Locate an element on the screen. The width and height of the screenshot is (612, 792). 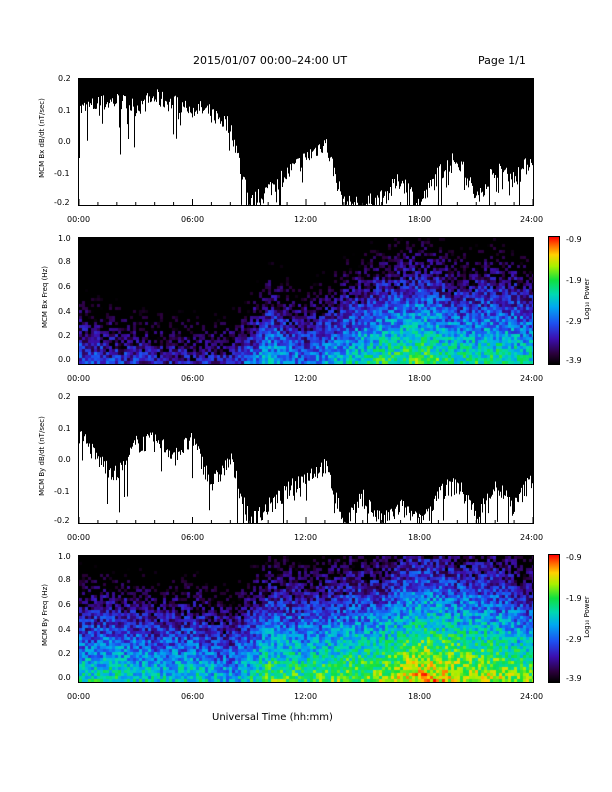
bx-dbdt-svg is located at coordinates (306, 142).